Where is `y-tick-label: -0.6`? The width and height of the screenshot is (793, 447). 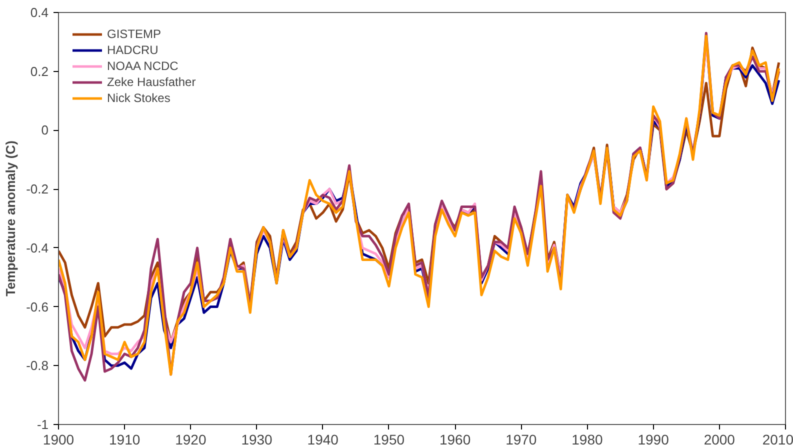 y-tick-label: -0.6 is located at coordinates (37, 306).